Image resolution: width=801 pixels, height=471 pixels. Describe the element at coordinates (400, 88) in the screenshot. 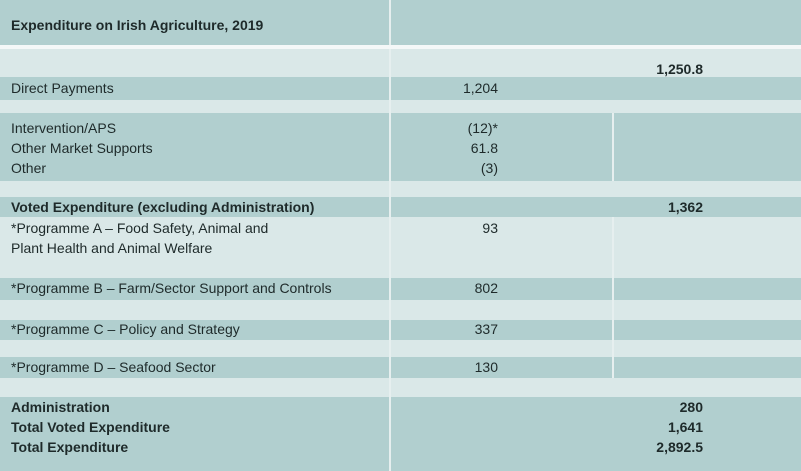

I see `table-row: Direct Payments 1,204` at that location.